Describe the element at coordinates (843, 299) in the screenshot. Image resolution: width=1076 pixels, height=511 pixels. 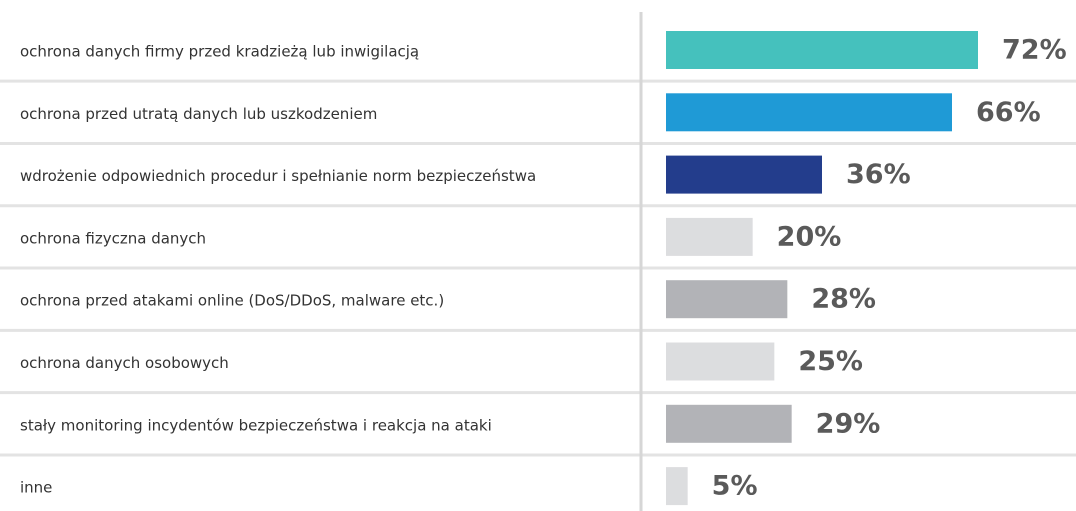
I see `value-label: 28%` at that location.